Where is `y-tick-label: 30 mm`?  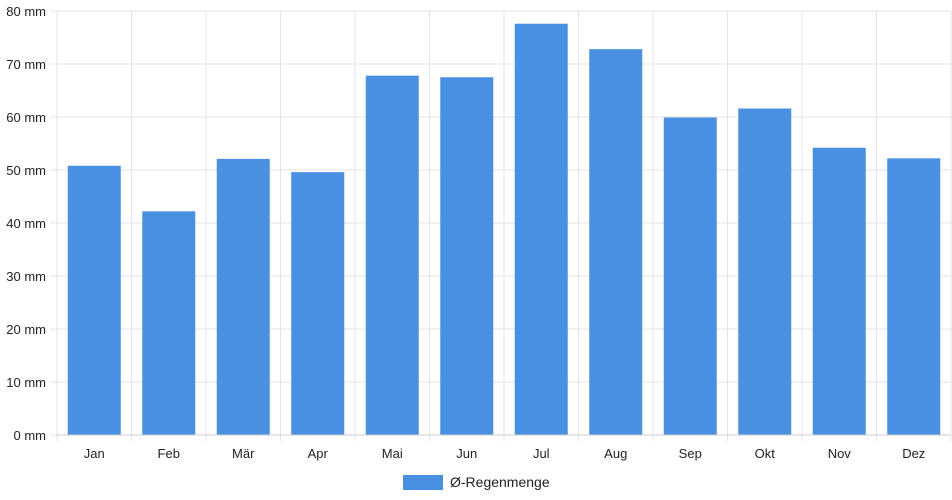 y-tick-label: 30 mm is located at coordinates (26, 276).